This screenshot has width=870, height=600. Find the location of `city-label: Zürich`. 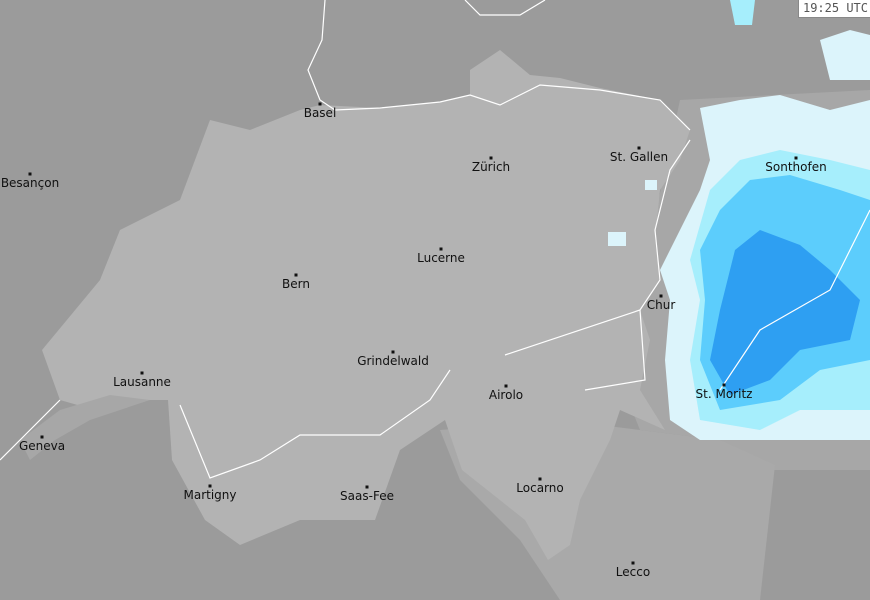

city-label: Zürich is located at coordinates (491, 167).